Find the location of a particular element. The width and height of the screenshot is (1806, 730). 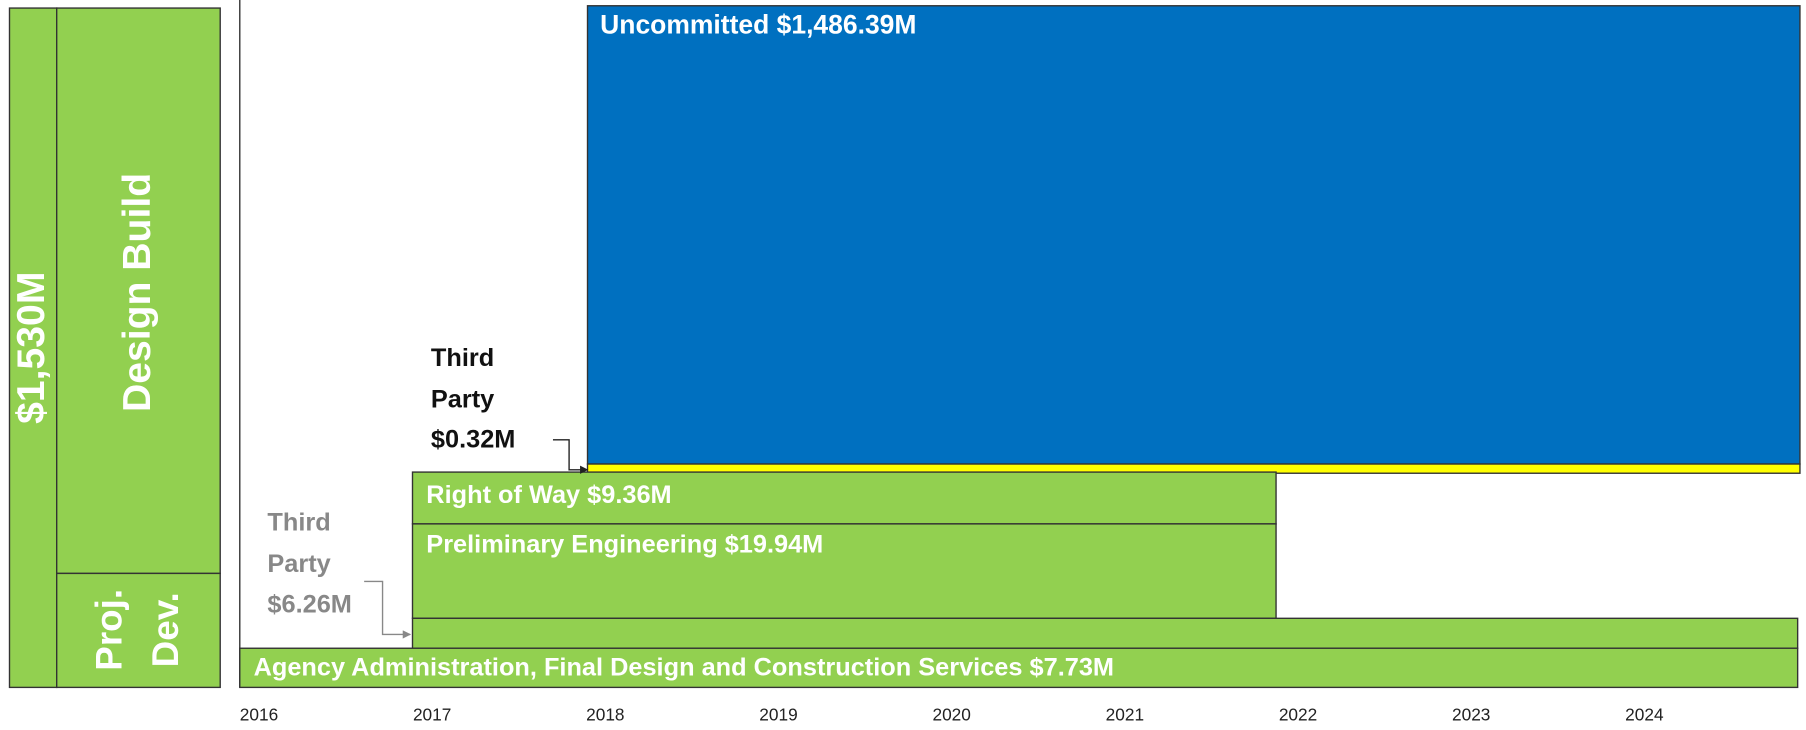

year-label: 2020 is located at coordinates (951, 715).